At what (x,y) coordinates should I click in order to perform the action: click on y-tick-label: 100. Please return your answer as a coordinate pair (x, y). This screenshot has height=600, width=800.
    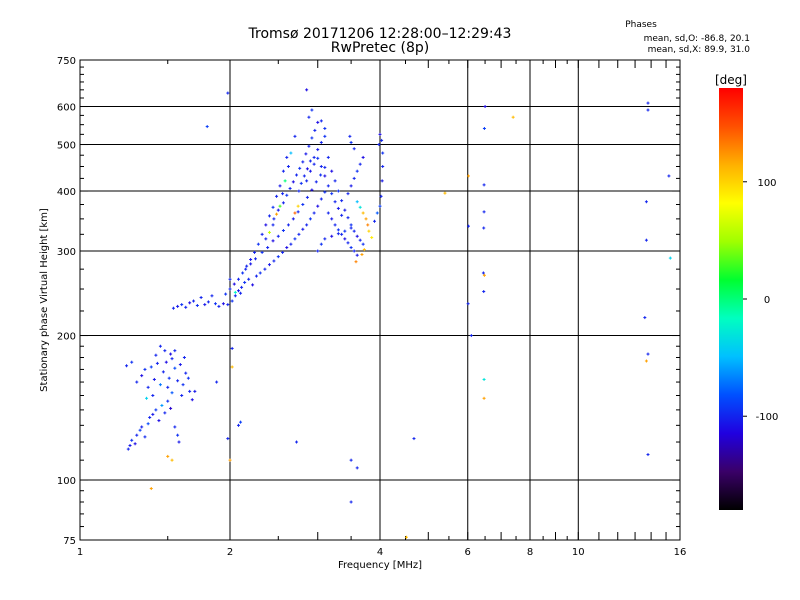
    Looking at the image, I should click on (66, 481).